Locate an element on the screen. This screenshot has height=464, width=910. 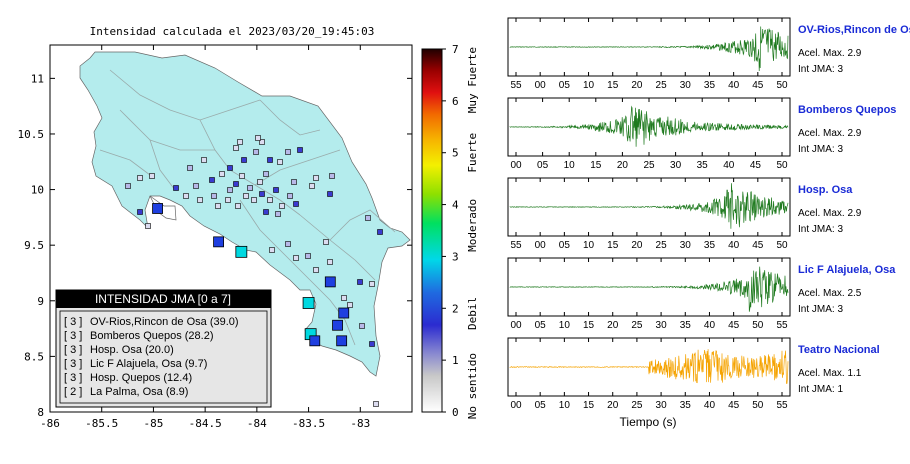
legend-item-intensity: [ 2 ] is located at coordinates (73, 392).